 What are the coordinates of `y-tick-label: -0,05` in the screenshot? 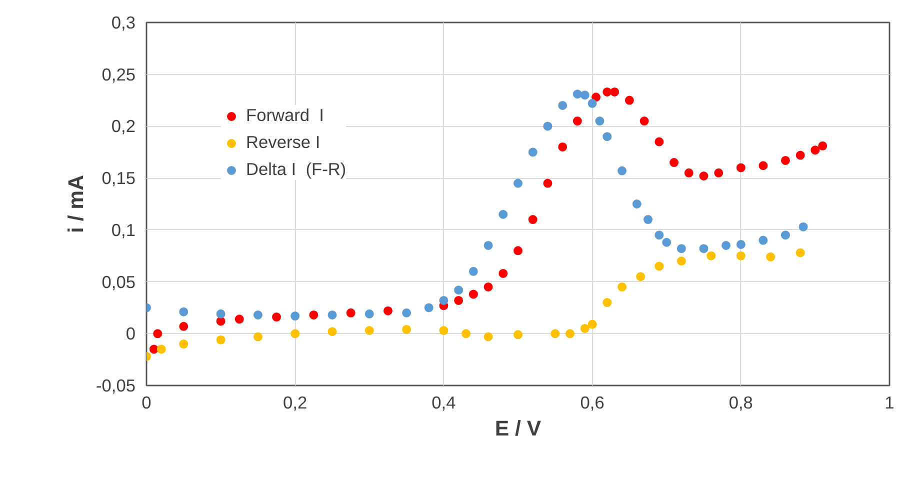 It's located at (116, 386).